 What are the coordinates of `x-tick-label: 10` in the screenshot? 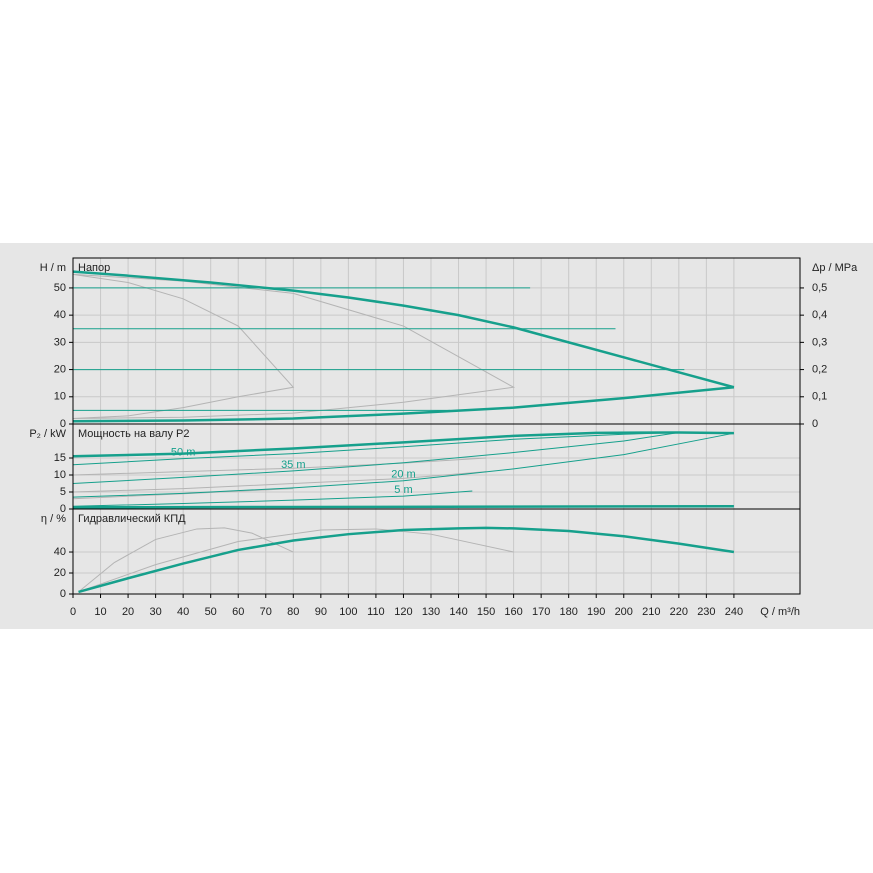 It's located at (100, 612).